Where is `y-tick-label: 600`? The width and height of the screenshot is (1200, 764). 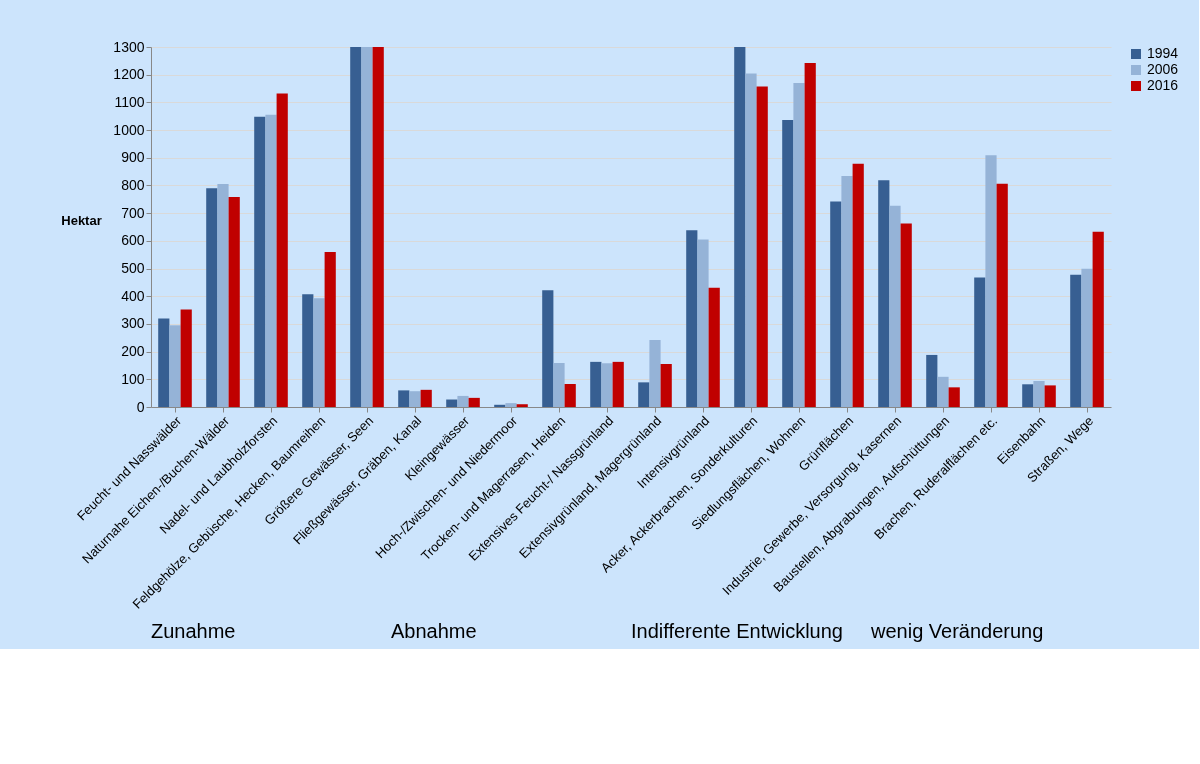
y-tick-label: 600 is located at coordinates (133, 240).